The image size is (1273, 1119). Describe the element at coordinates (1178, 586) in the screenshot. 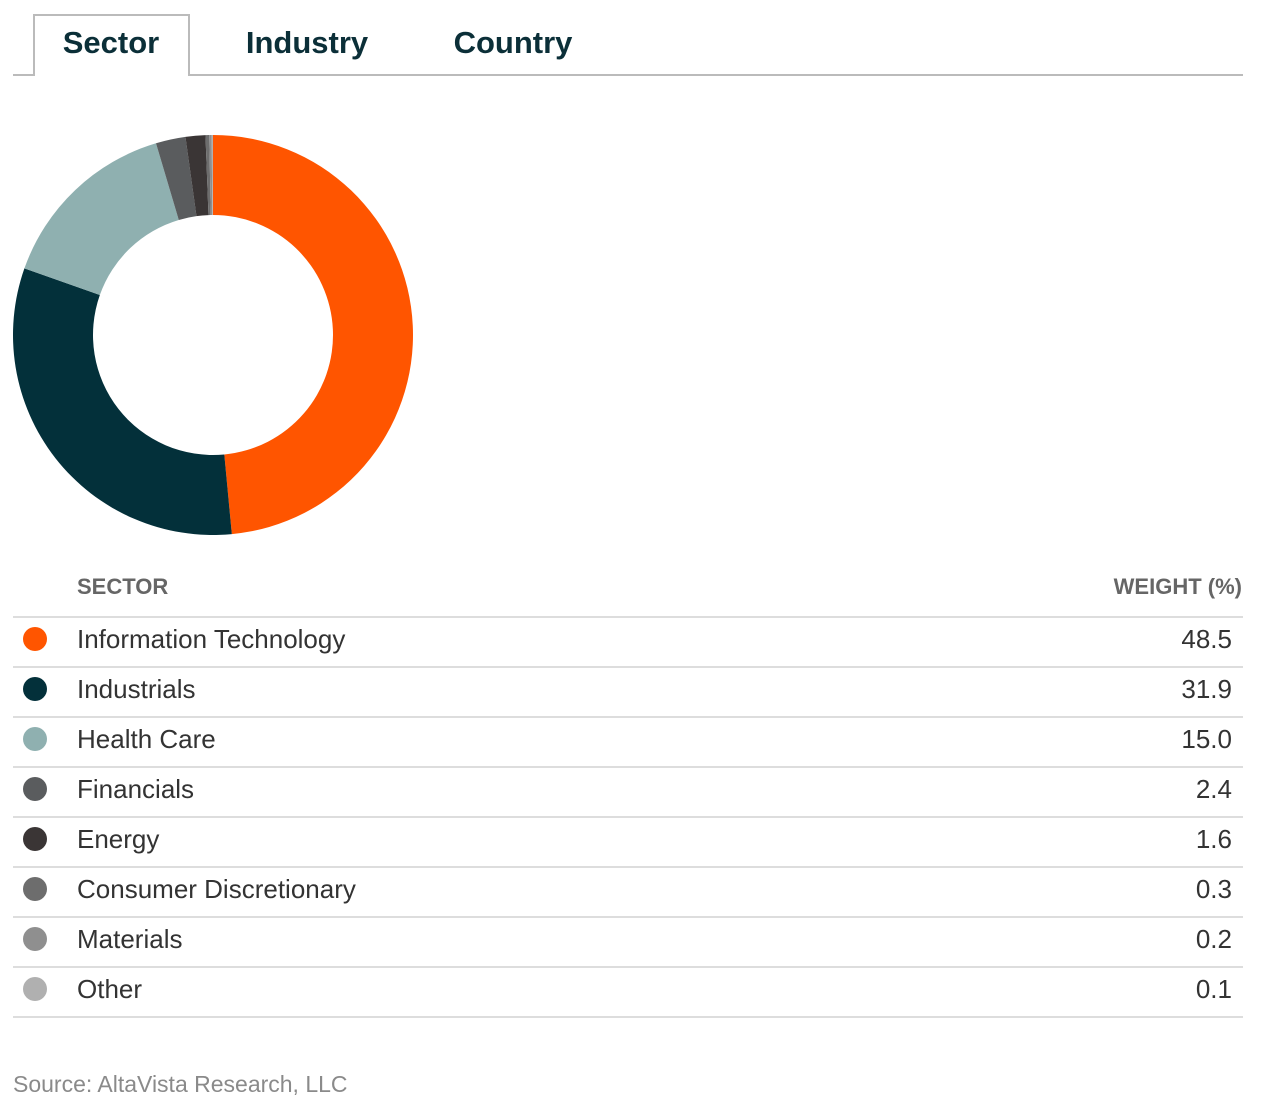

I see `table-header: WEIGHT (%)` at that location.